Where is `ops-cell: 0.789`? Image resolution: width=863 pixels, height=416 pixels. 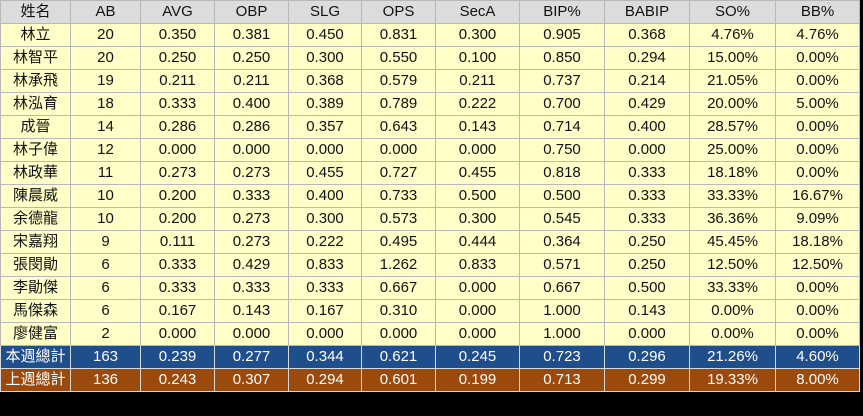 ops-cell: 0.789 is located at coordinates (398, 104).